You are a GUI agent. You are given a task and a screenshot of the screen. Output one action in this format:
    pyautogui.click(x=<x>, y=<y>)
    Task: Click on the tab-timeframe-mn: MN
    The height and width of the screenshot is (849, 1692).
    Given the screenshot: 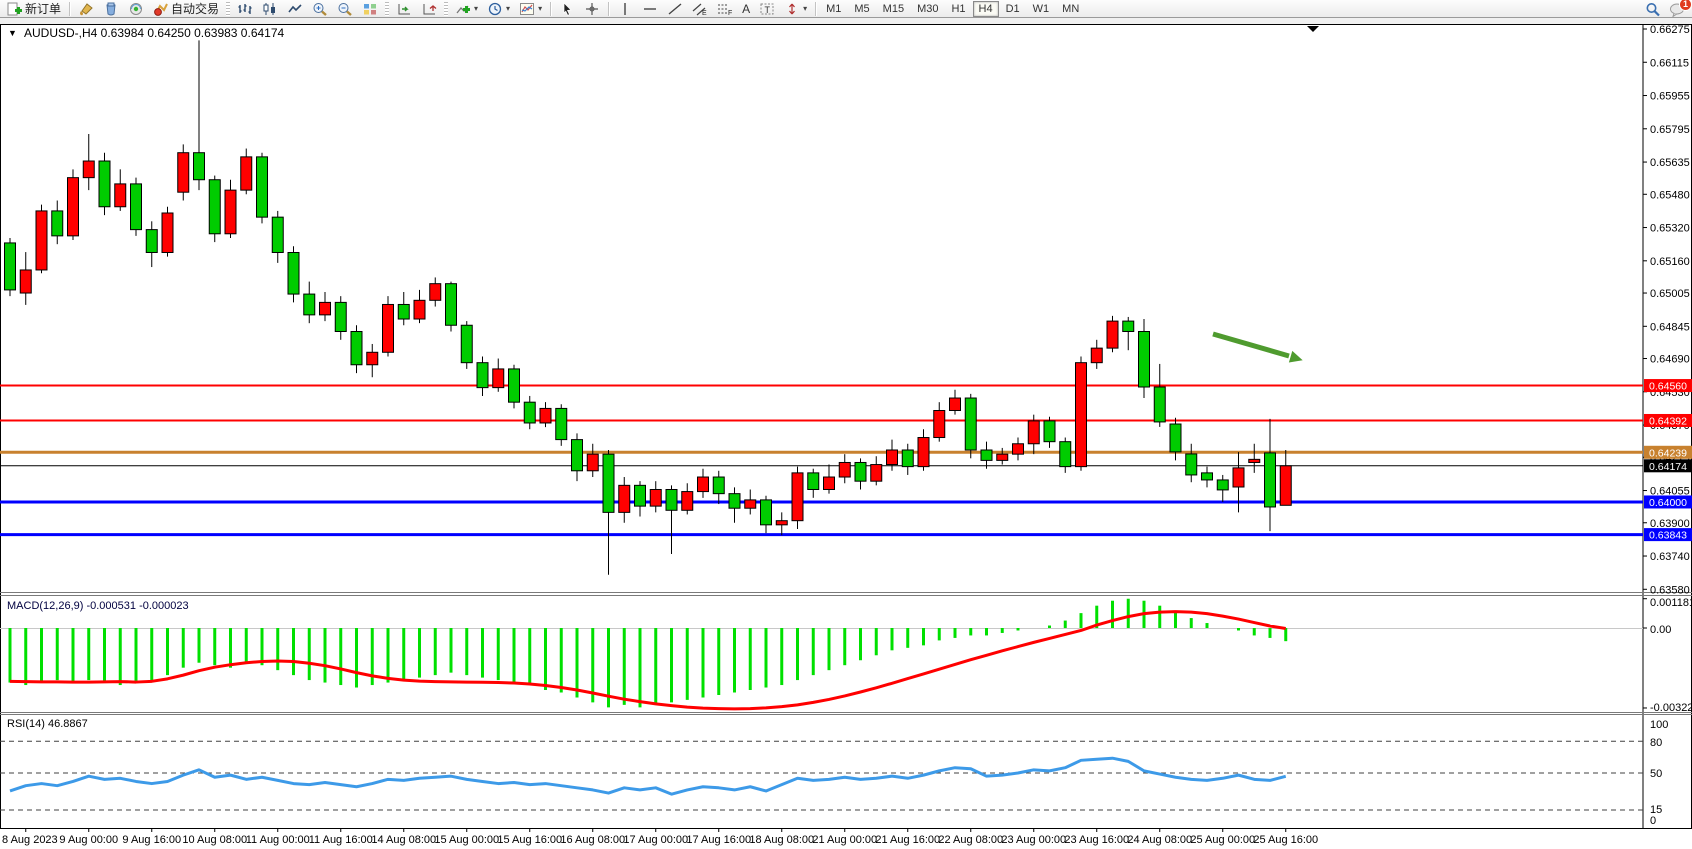 What is the action you would take?
    pyautogui.click(x=1071, y=8)
    